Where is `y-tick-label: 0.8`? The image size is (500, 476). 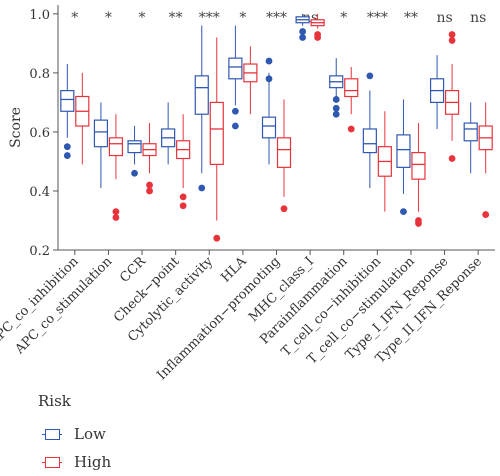
y-tick-label: 0.8 is located at coordinates (39, 74).